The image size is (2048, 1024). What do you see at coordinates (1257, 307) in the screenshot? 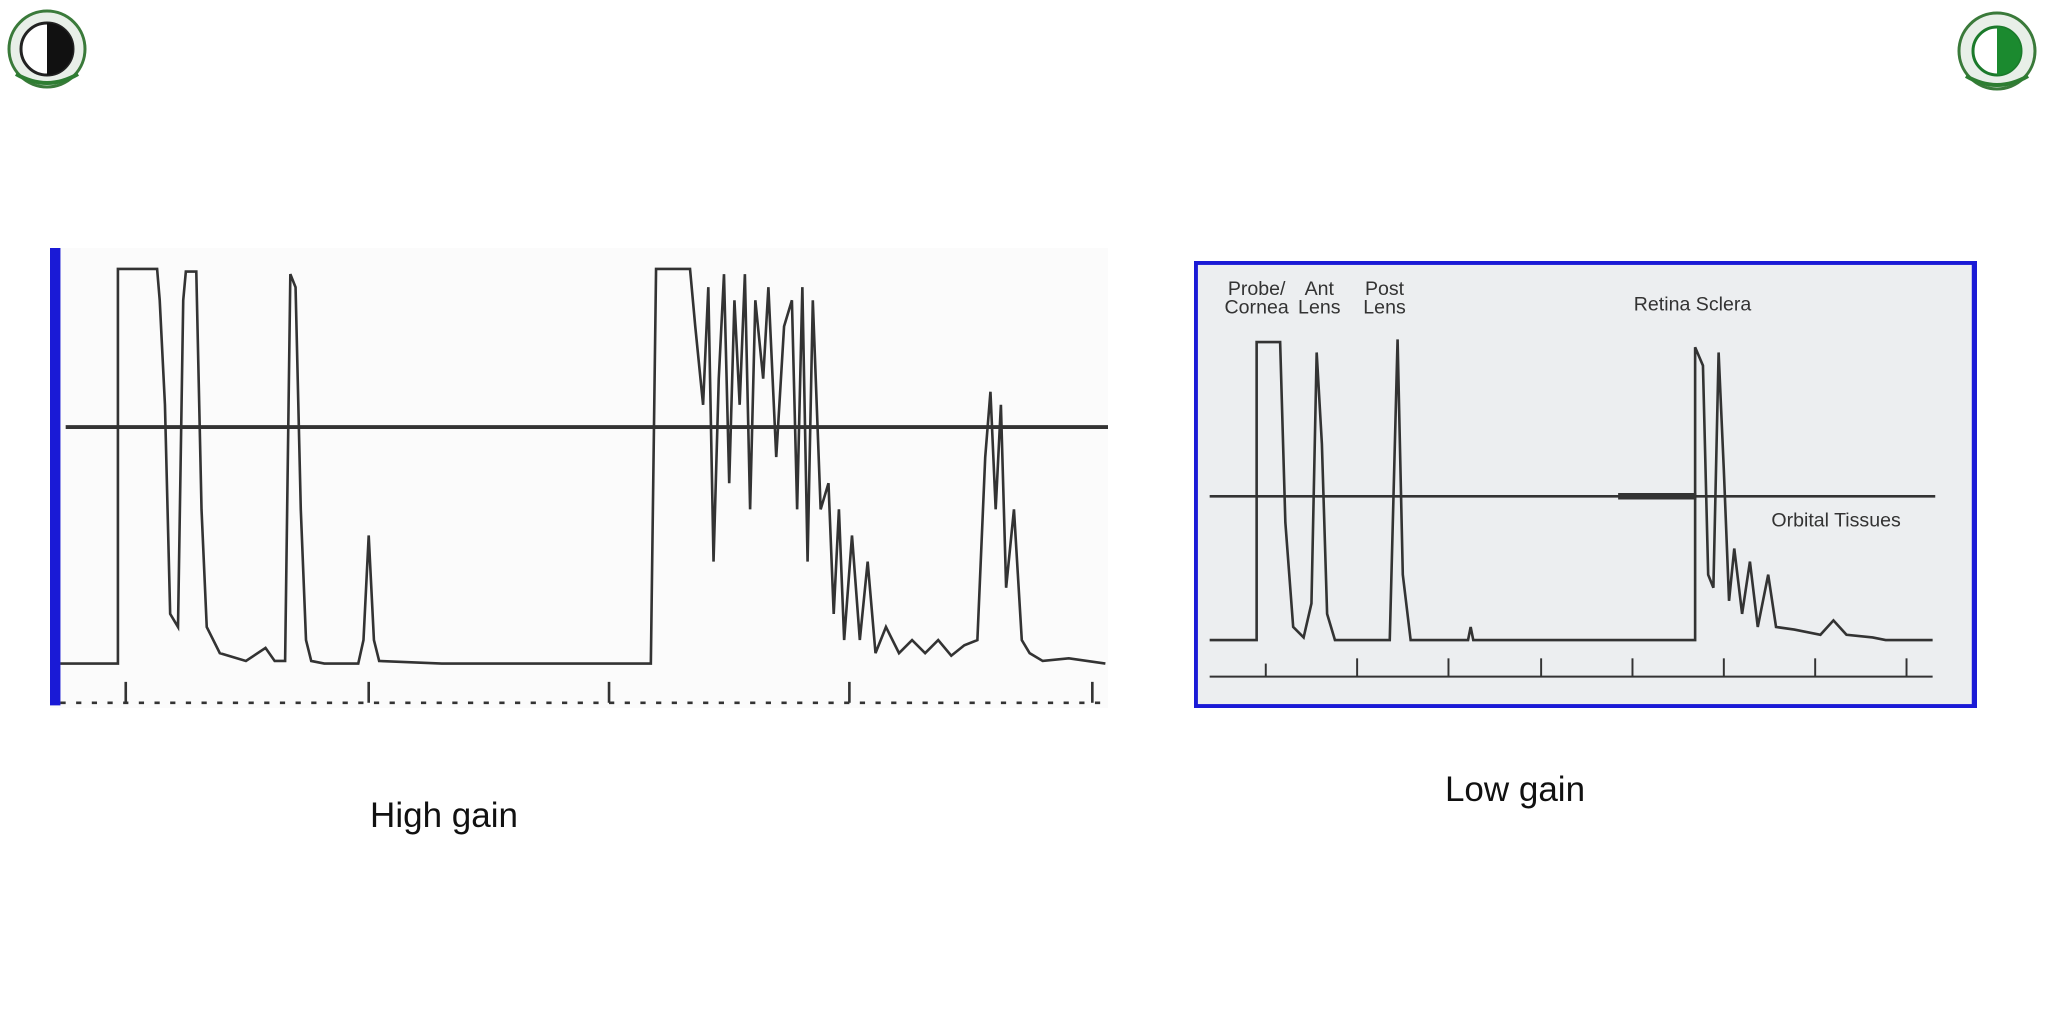
I see `annotation: Cornea` at bounding box center [1257, 307].